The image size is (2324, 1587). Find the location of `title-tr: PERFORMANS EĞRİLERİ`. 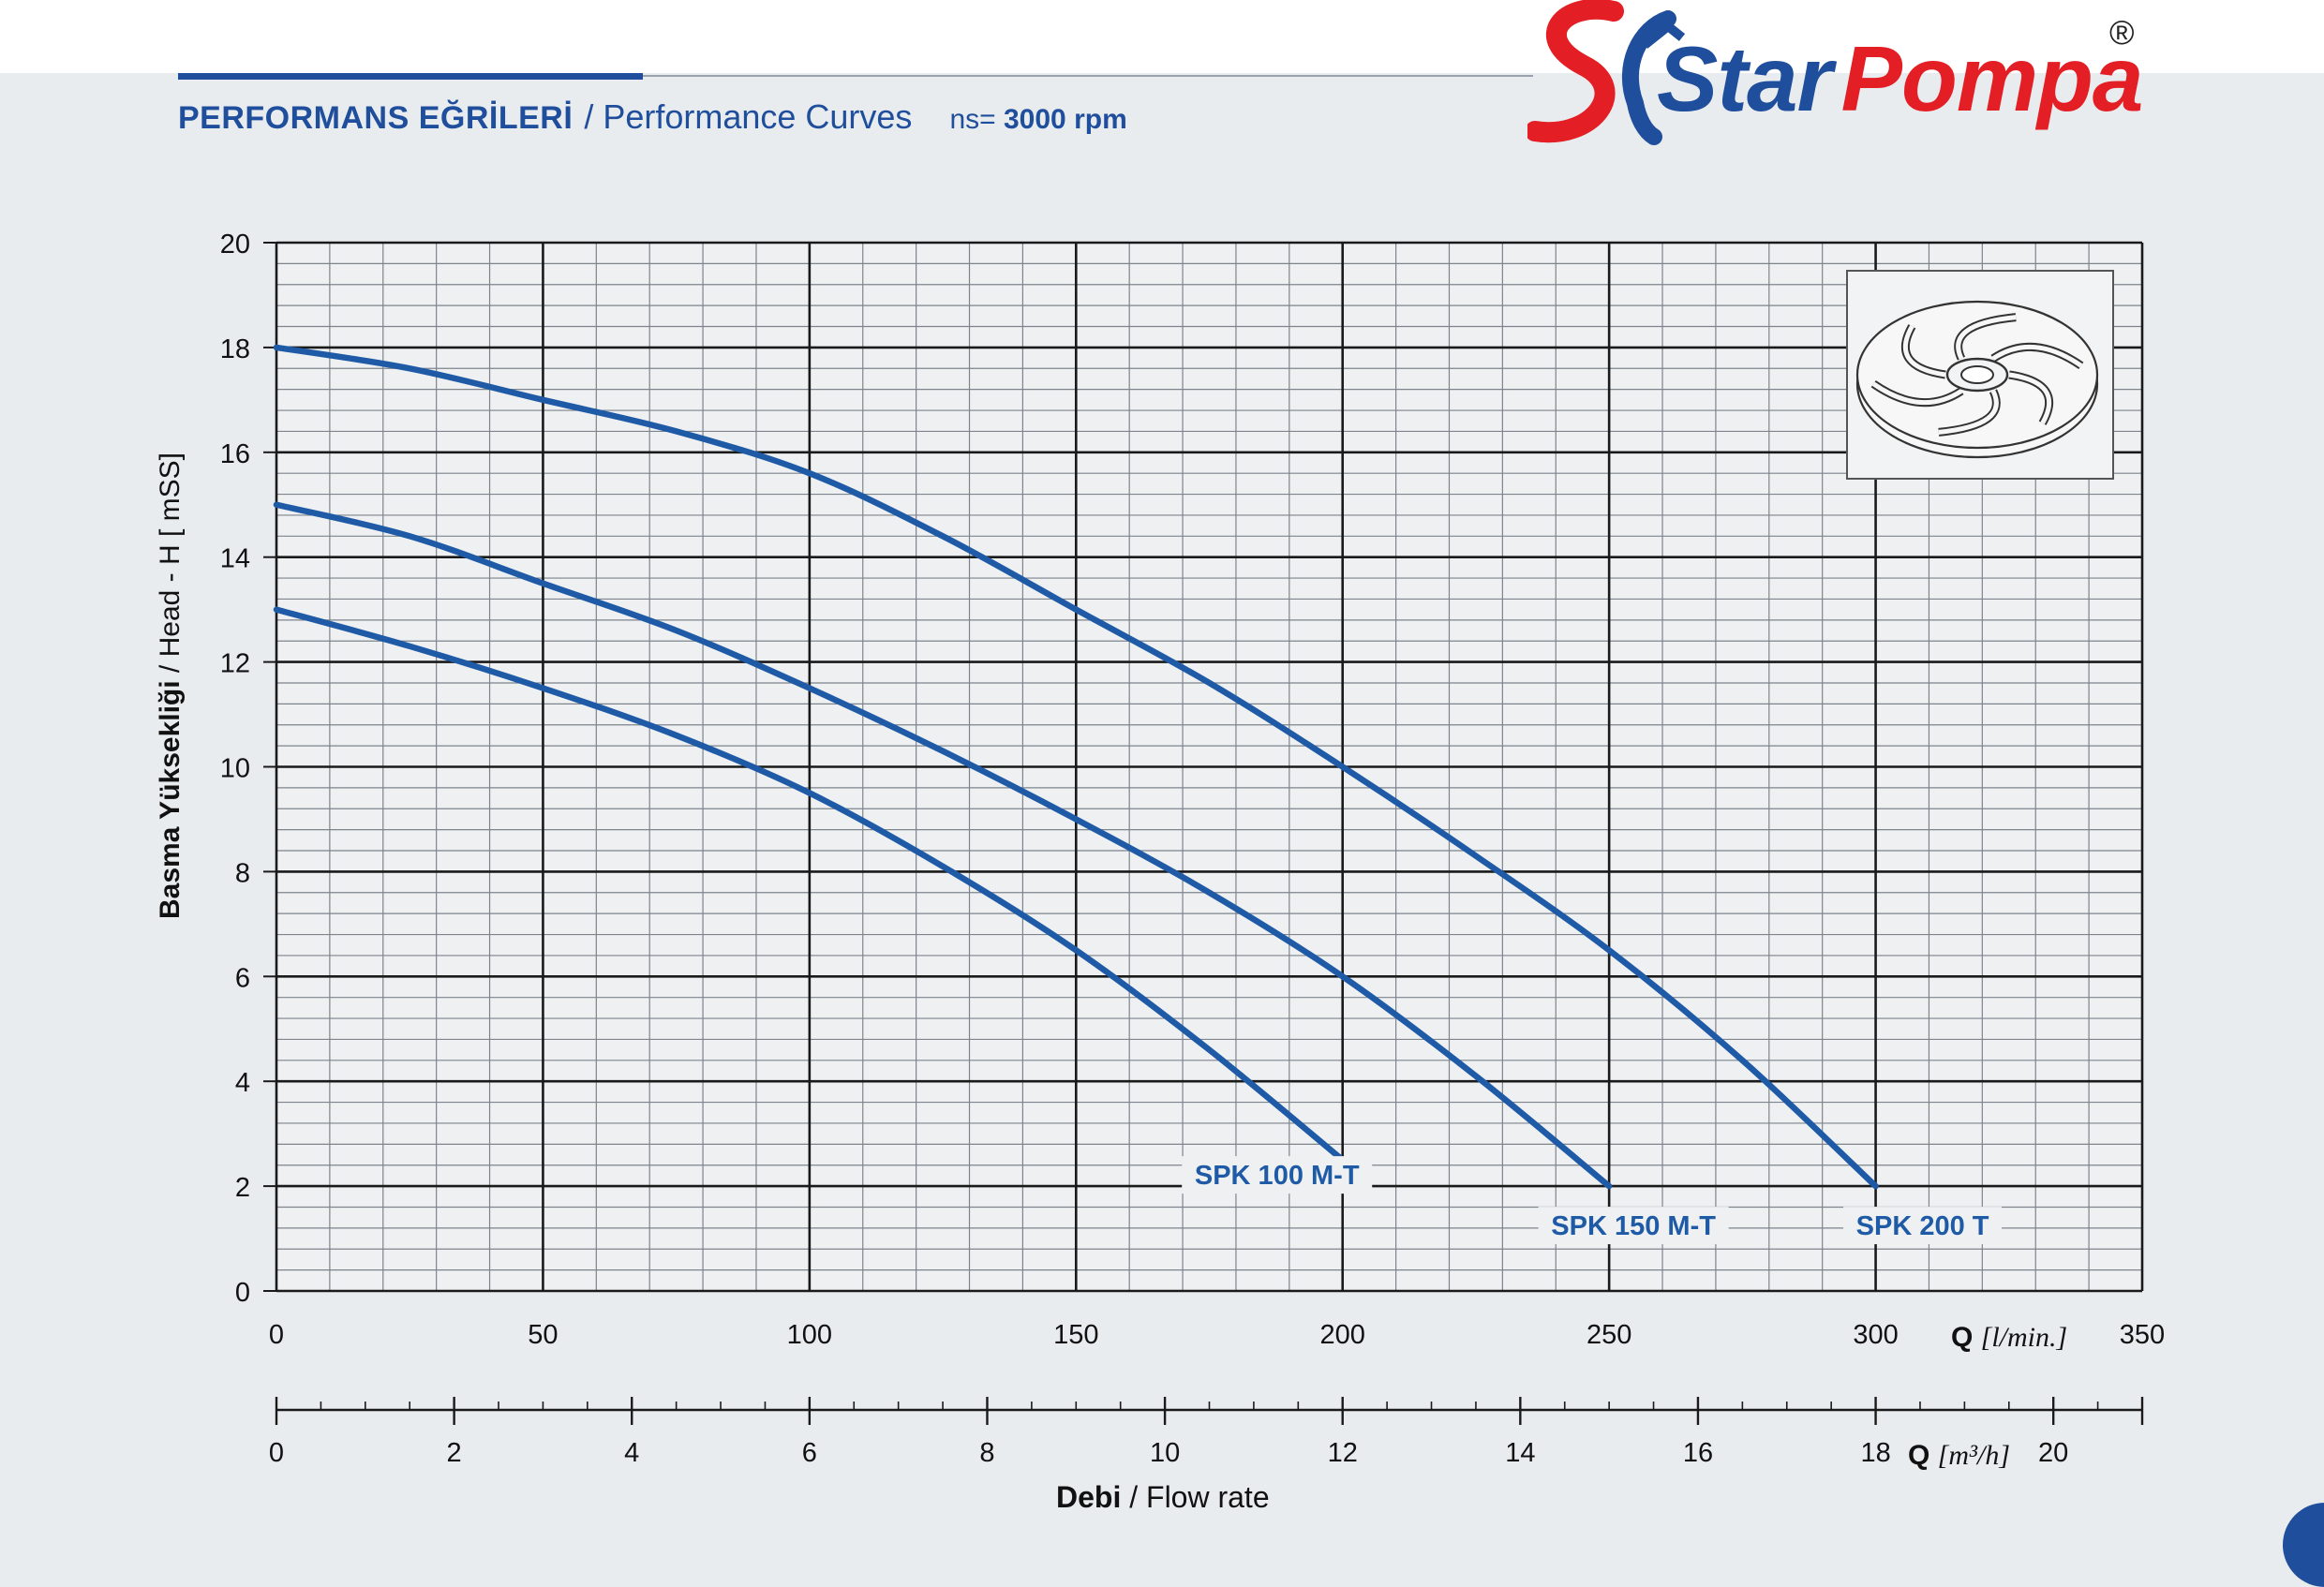

title-tr: PERFORMANS EĞRİLERİ is located at coordinates (376, 118).